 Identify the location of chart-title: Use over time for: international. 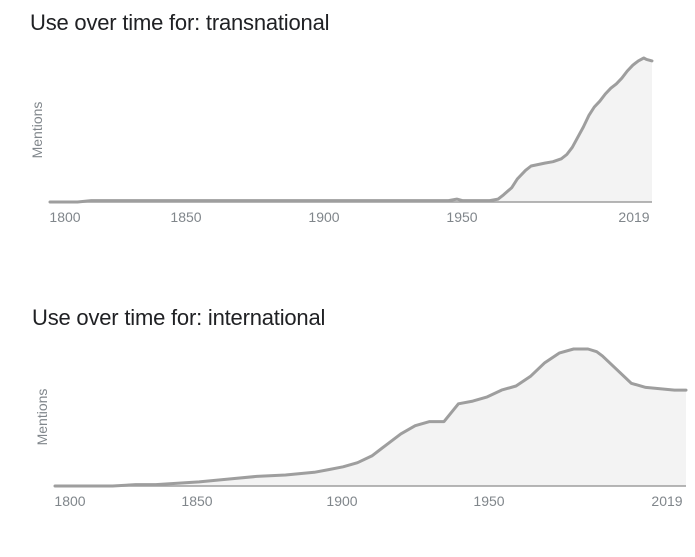
(179, 317).